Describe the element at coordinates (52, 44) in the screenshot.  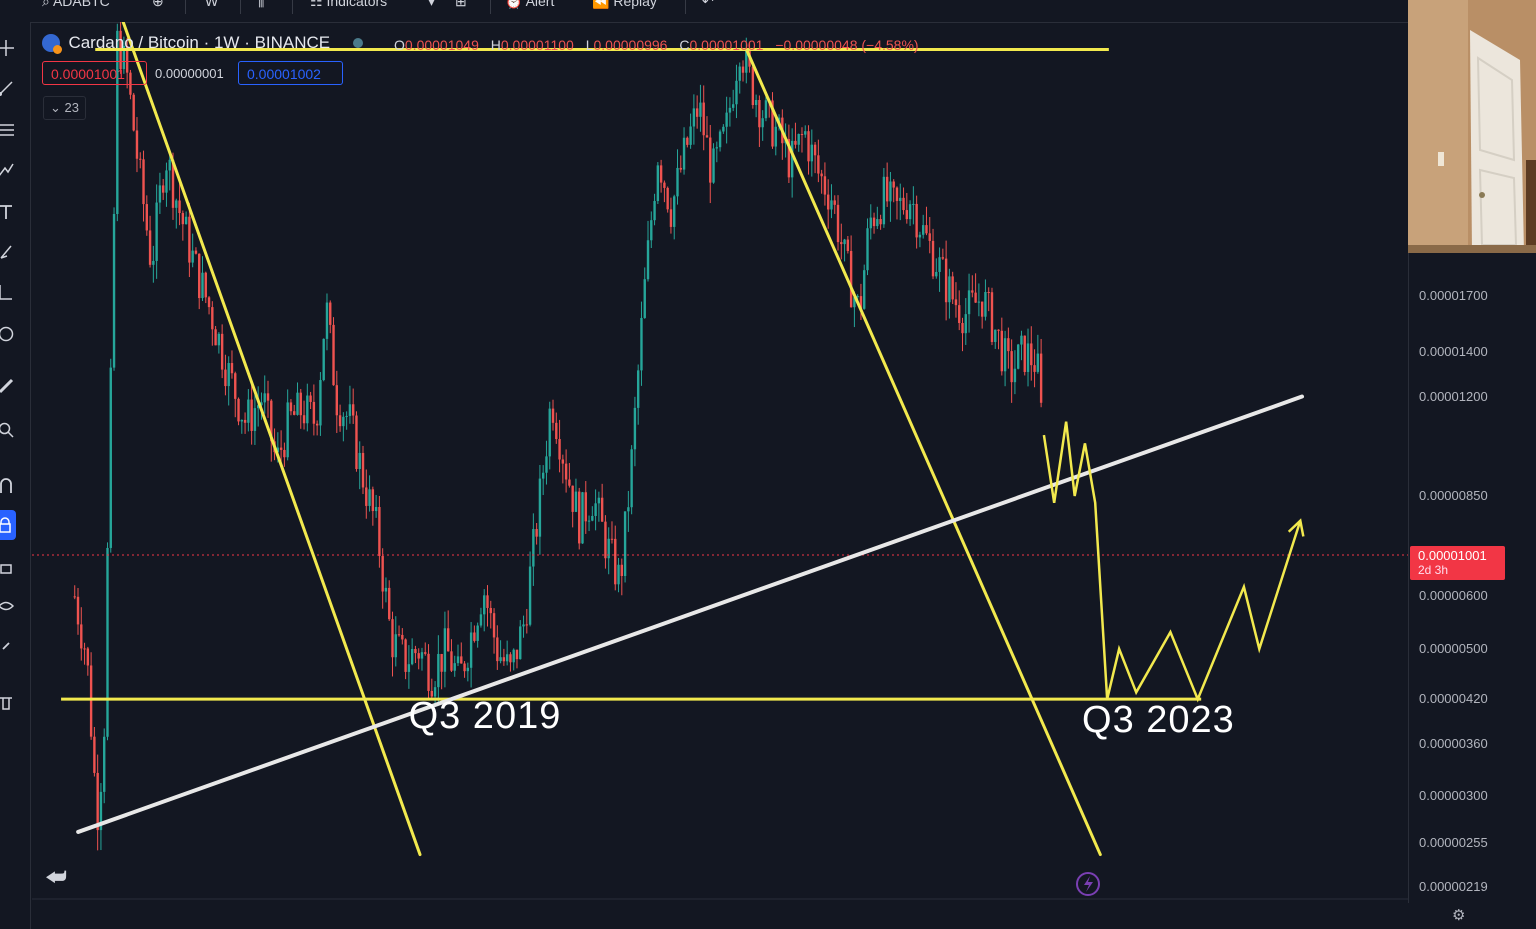
I see `cardano-logo` at that location.